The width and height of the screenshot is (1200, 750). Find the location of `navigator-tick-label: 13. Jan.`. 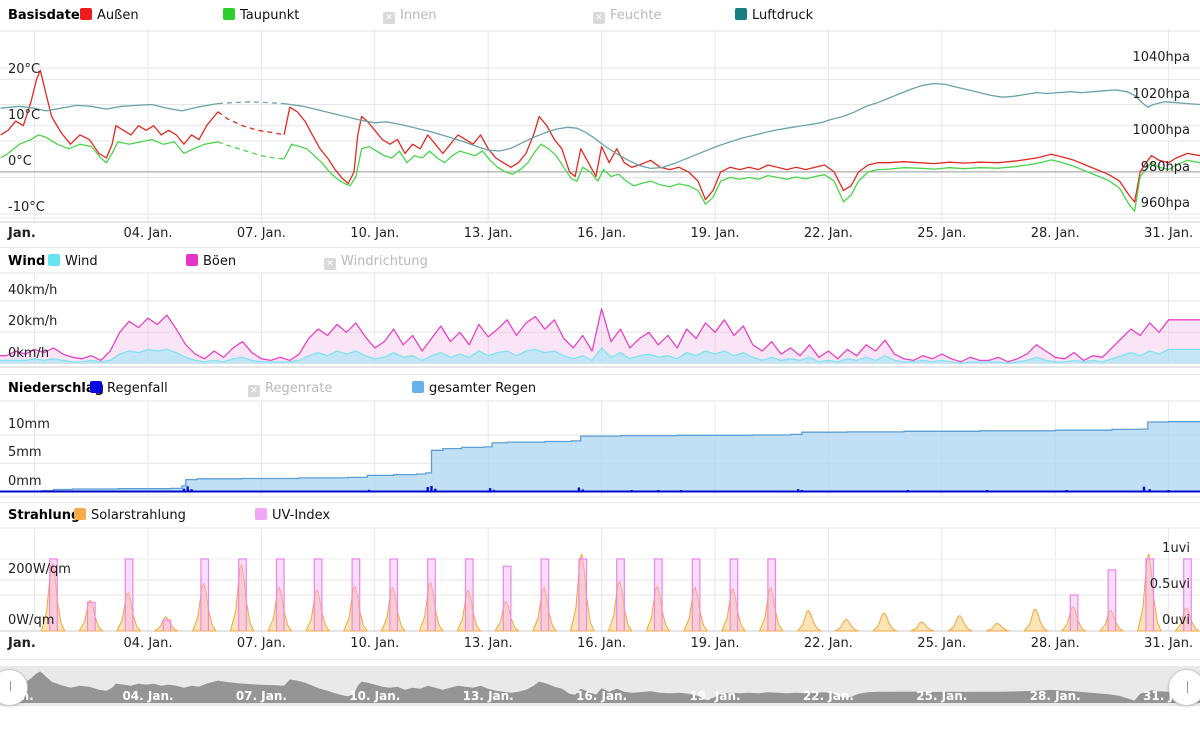

navigator-tick-label: 13. Jan. is located at coordinates (488, 696).